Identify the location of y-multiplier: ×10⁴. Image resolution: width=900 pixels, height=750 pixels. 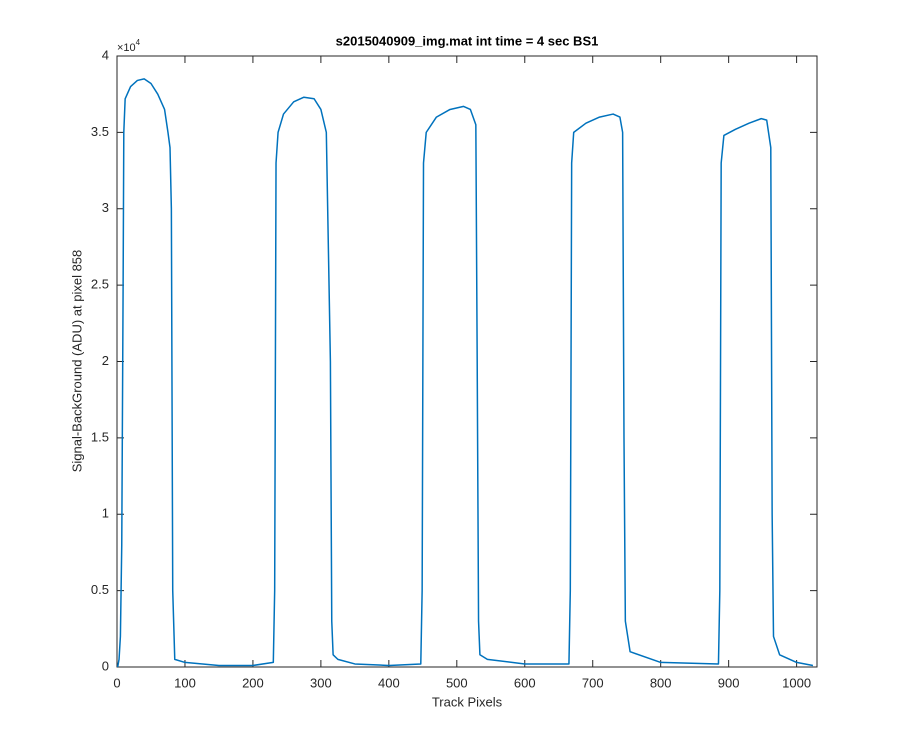
(129, 46).